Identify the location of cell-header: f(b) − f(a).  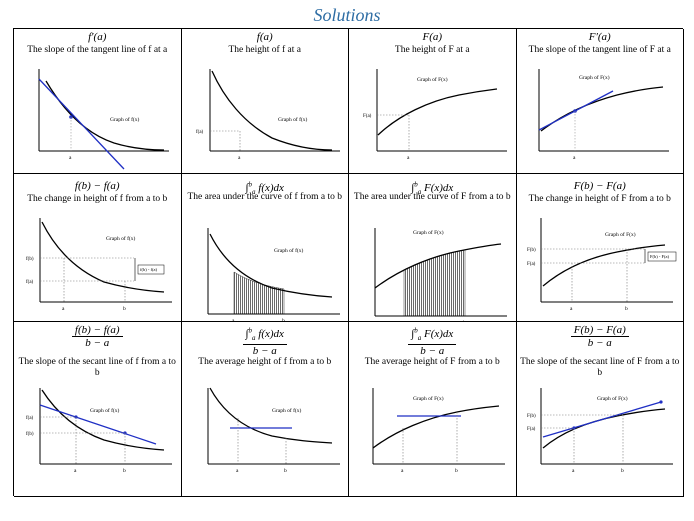
(97, 186).